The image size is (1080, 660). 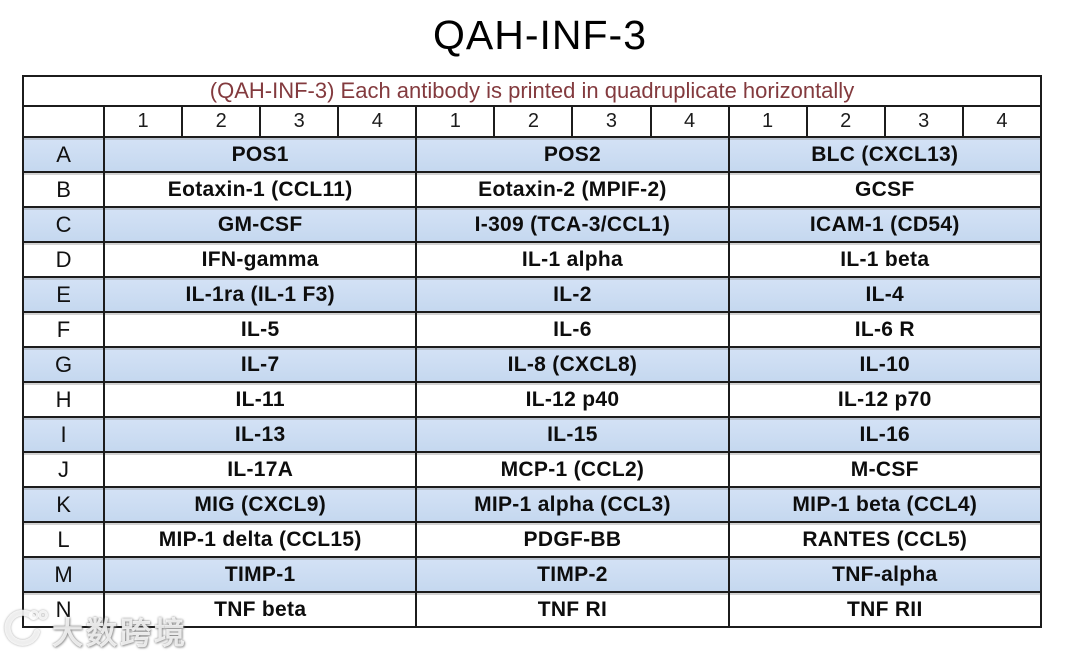 I want to click on row-label: N, so click(x=63, y=609).